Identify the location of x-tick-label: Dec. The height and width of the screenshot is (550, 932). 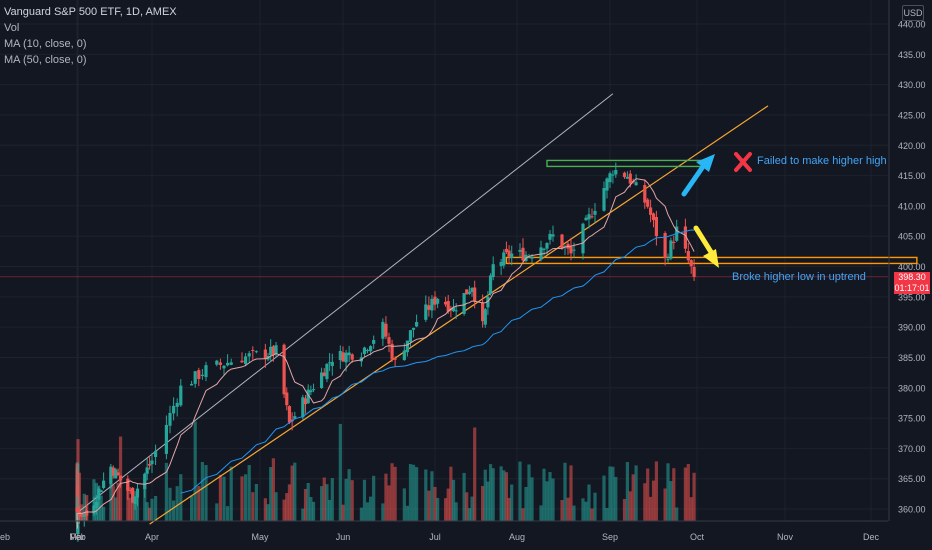
(871, 537).